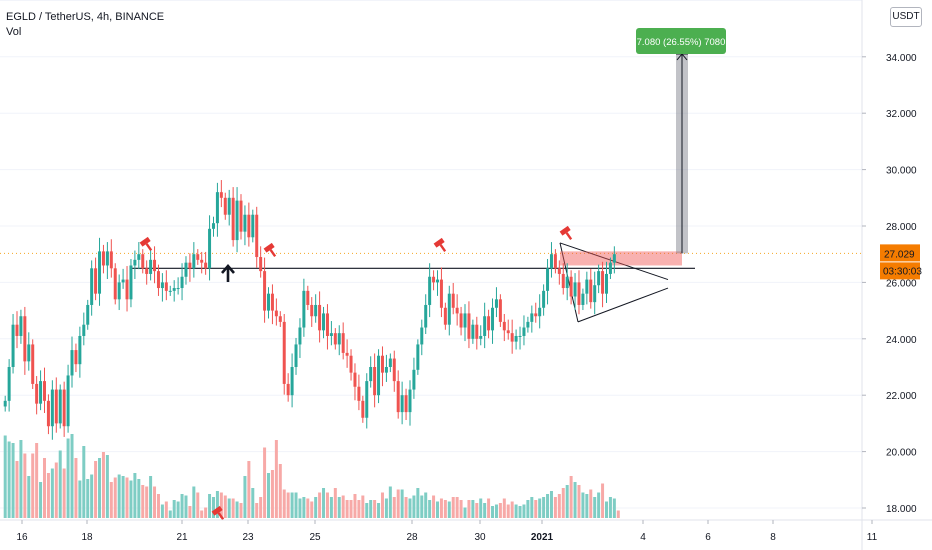  What do you see at coordinates (542, 537) in the screenshot?
I see `time-tick-label: 2021` at bounding box center [542, 537].